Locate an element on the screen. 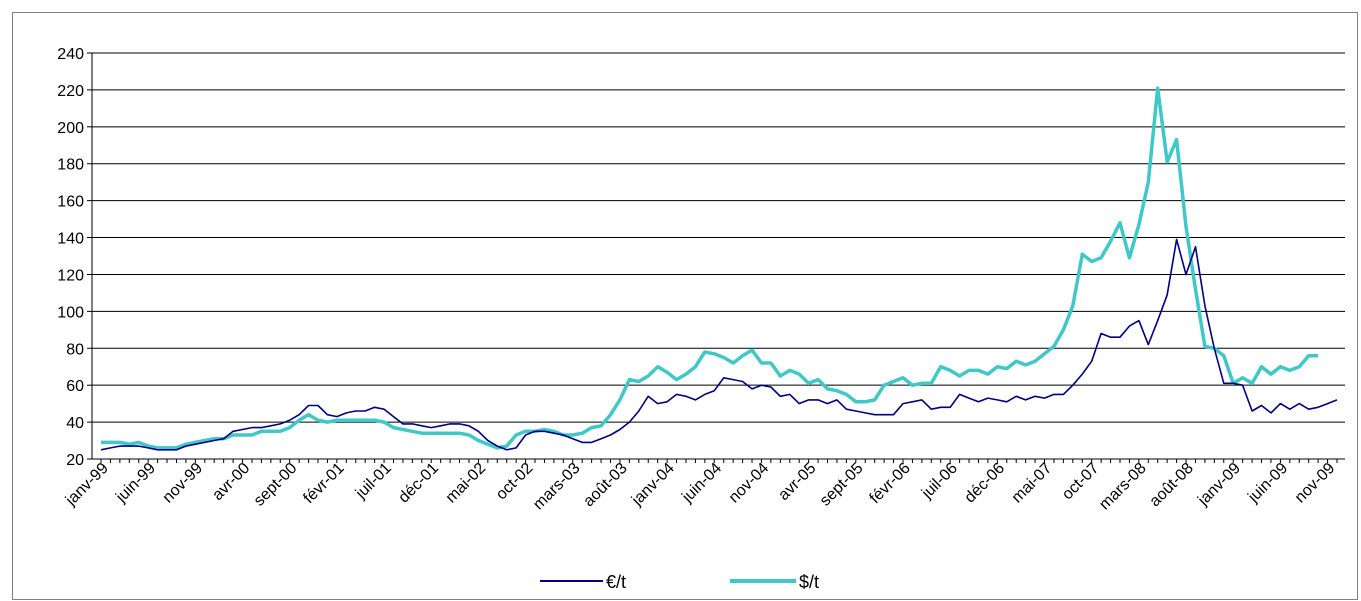 The width and height of the screenshot is (1361, 601). x-tick-label: juin-09 is located at coordinates (1268, 483).